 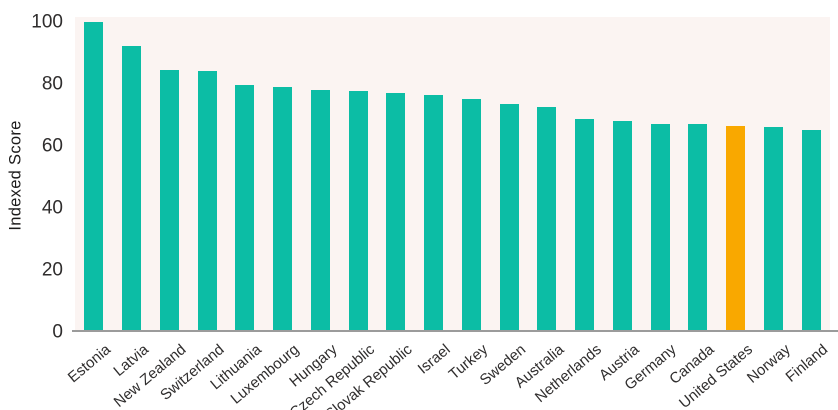 What do you see at coordinates (568, 211) in the screenshot?
I see `bar-slot: Netherlands` at bounding box center [568, 211].